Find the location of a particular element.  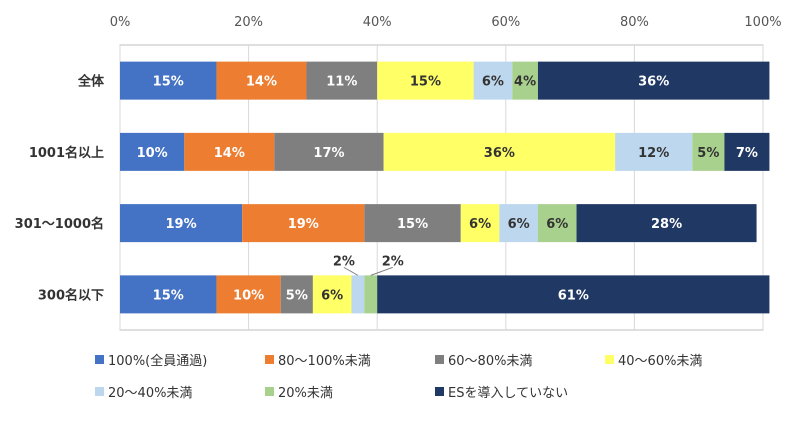

x-tick-label: 0% is located at coordinates (120, 22).